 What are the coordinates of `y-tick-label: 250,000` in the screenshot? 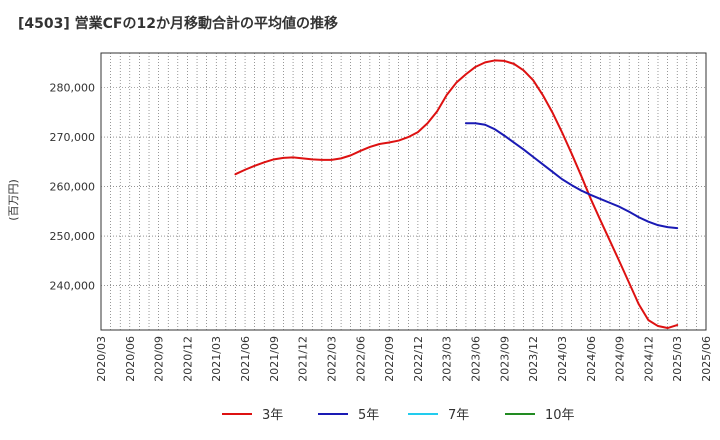 It's located at (73, 236).